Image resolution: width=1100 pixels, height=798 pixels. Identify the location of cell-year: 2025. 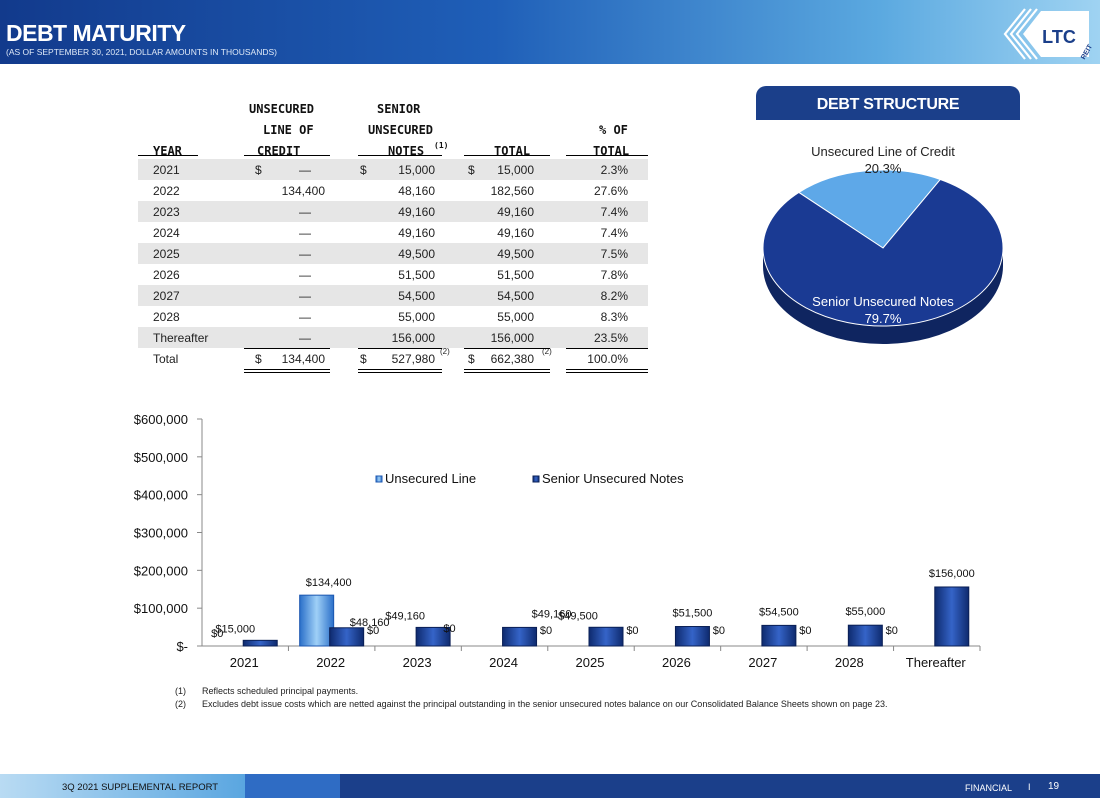
(166, 254).